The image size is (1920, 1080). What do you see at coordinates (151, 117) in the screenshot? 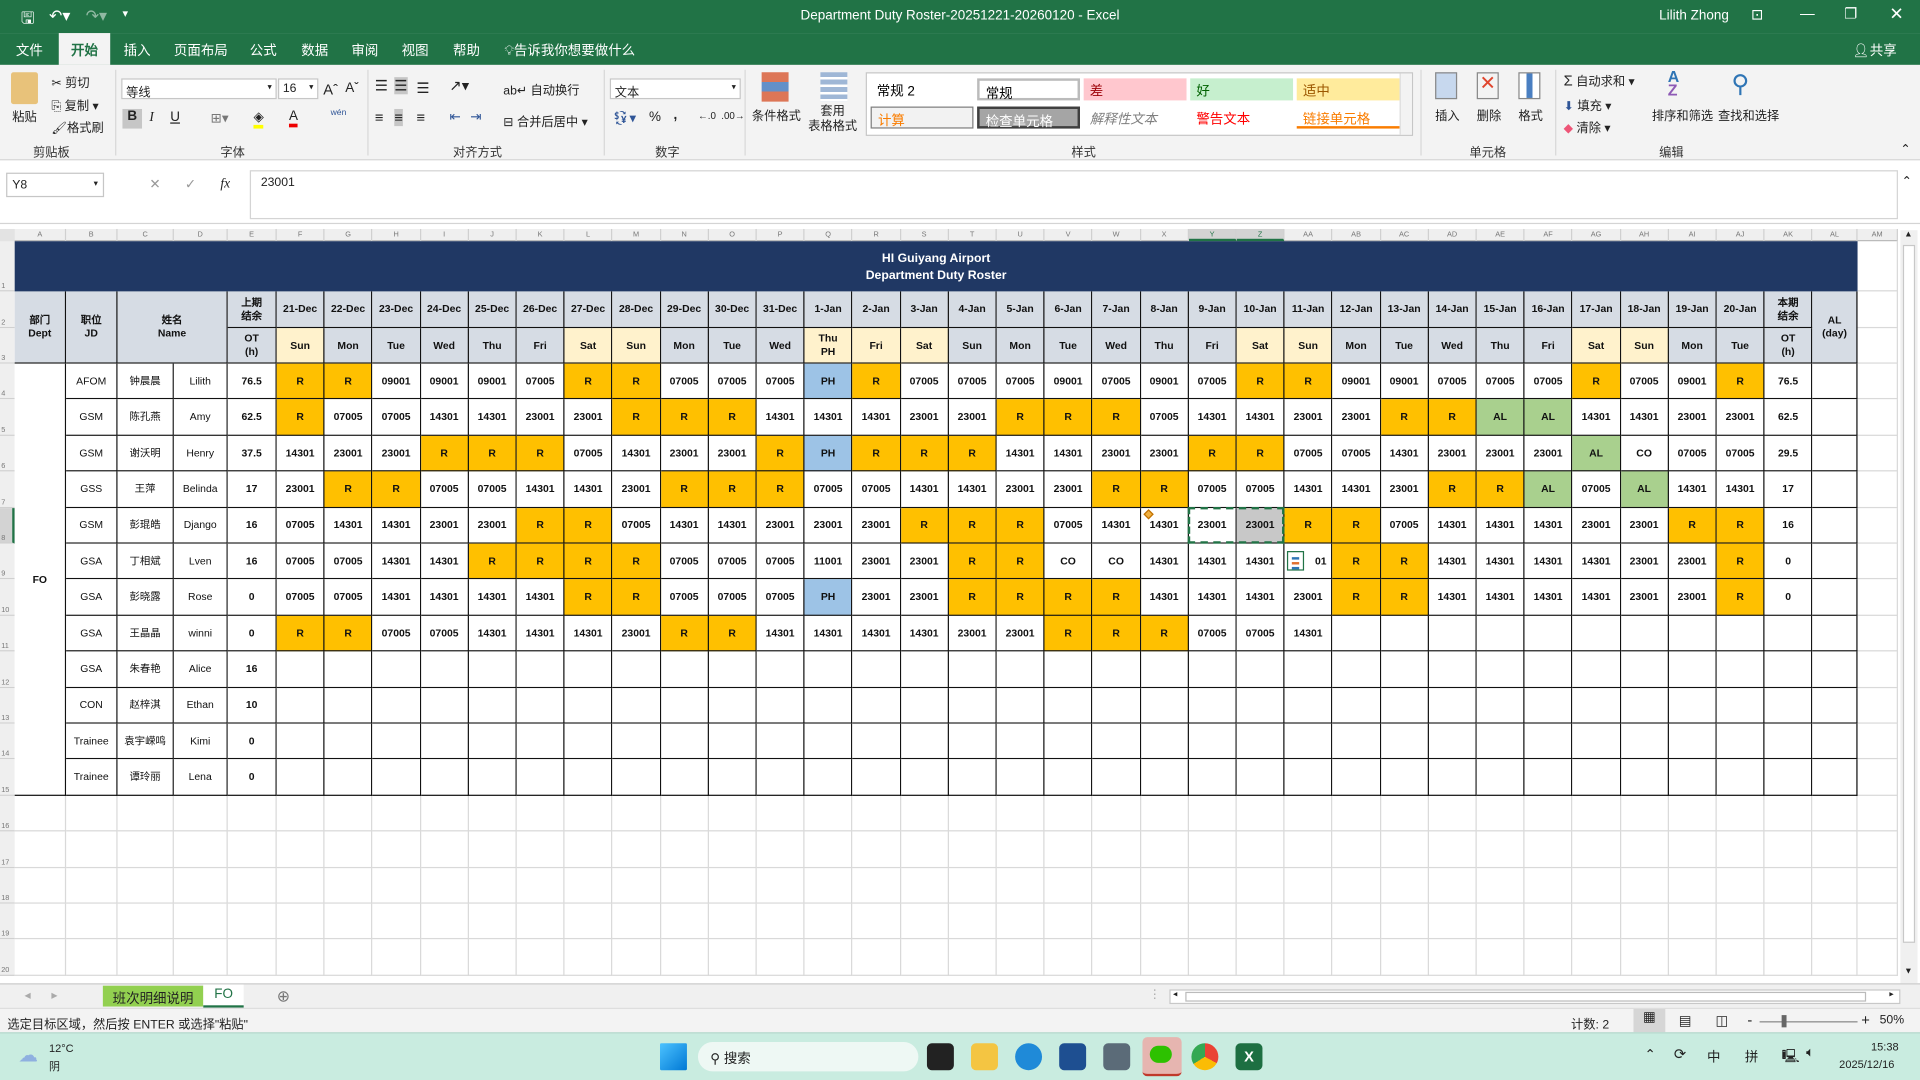
I see `italic-button: I` at bounding box center [151, 117].